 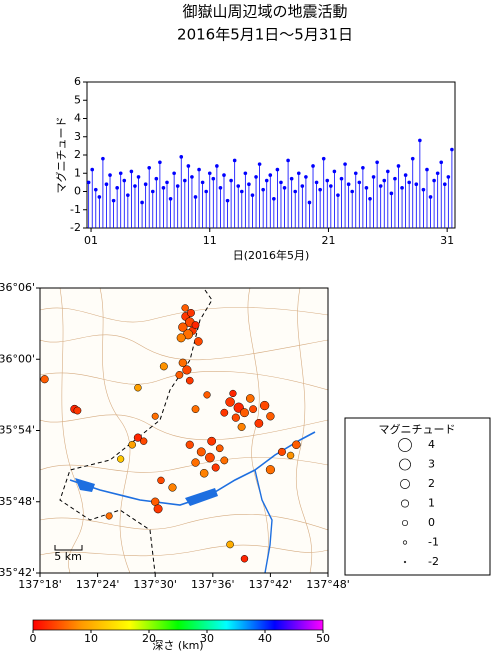 I want to click on y-tick-label: 6, so click(x=77, y=81).